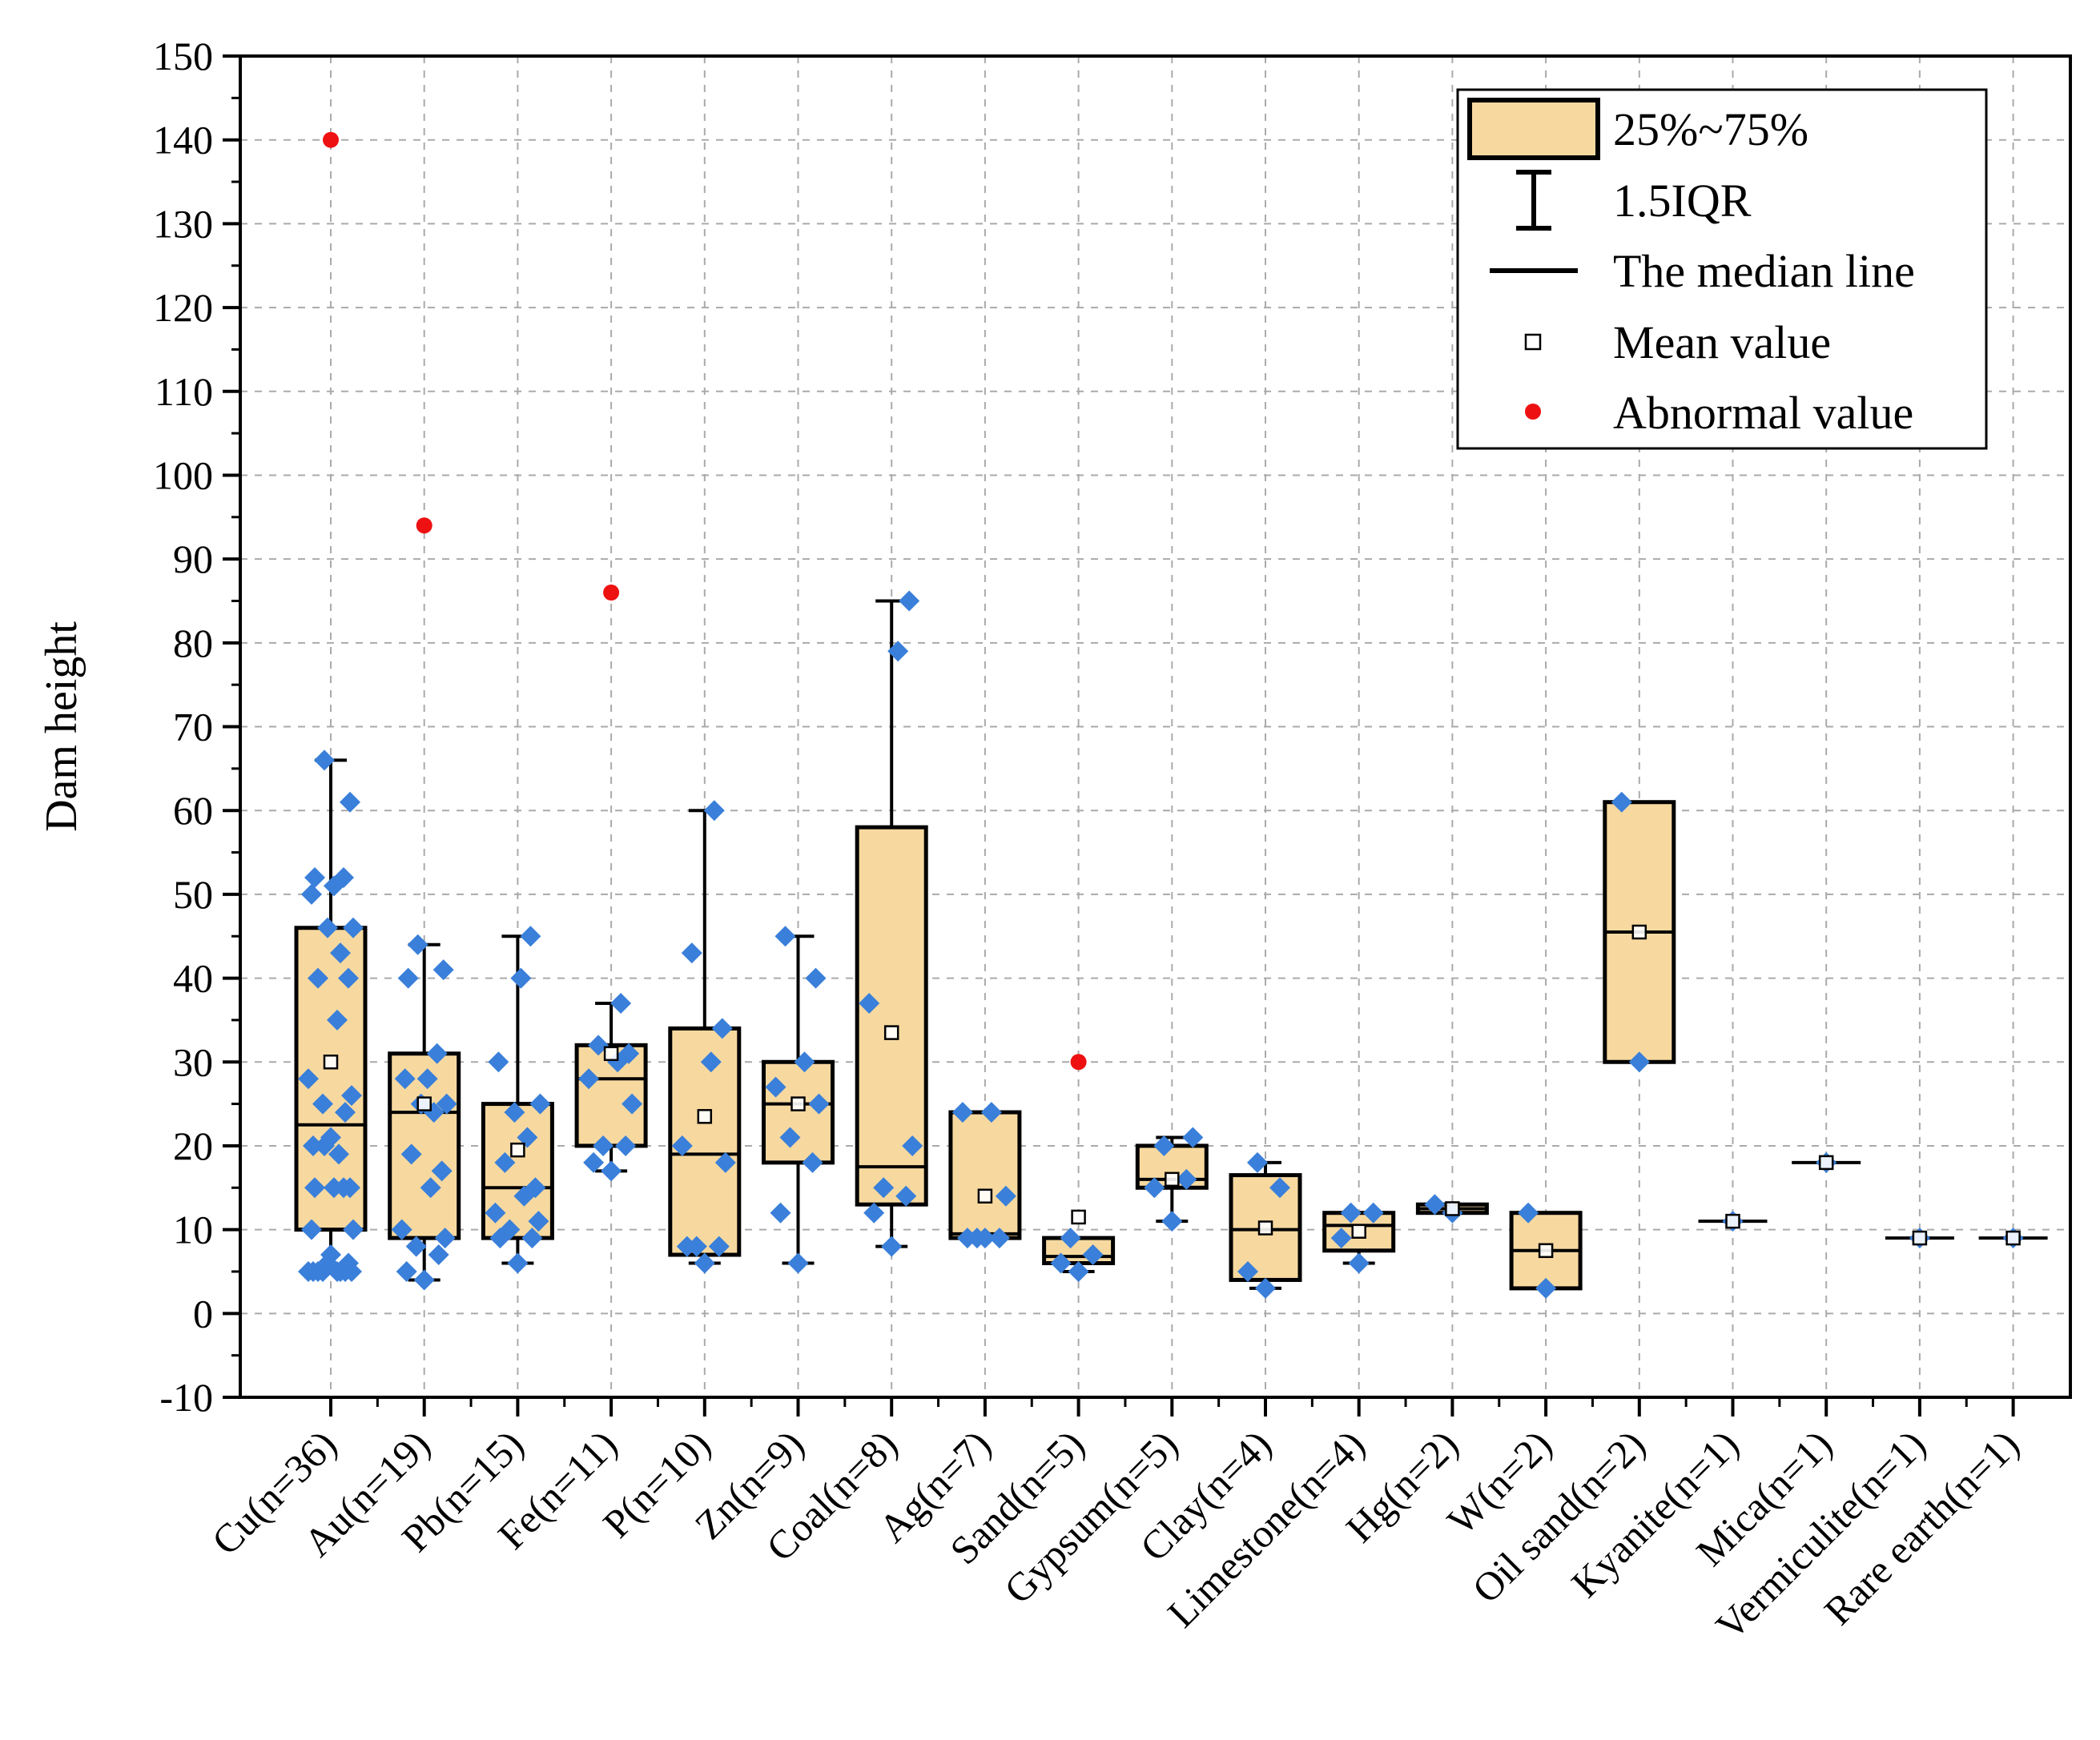 The image size is (2100, 1740). I want to click on legend-box-label: 25%~75%, so click(1710, 129).